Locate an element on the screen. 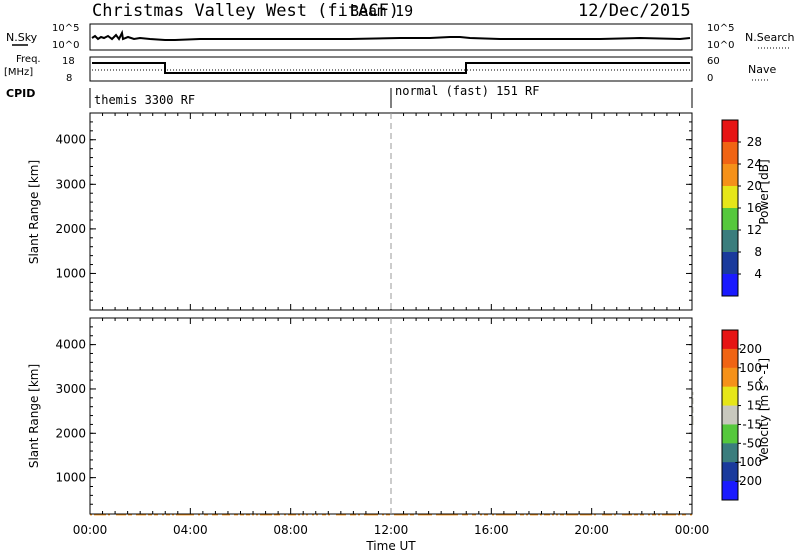  noise-left-tick-bottom: 10^0 is located at coordinates (65, 45).